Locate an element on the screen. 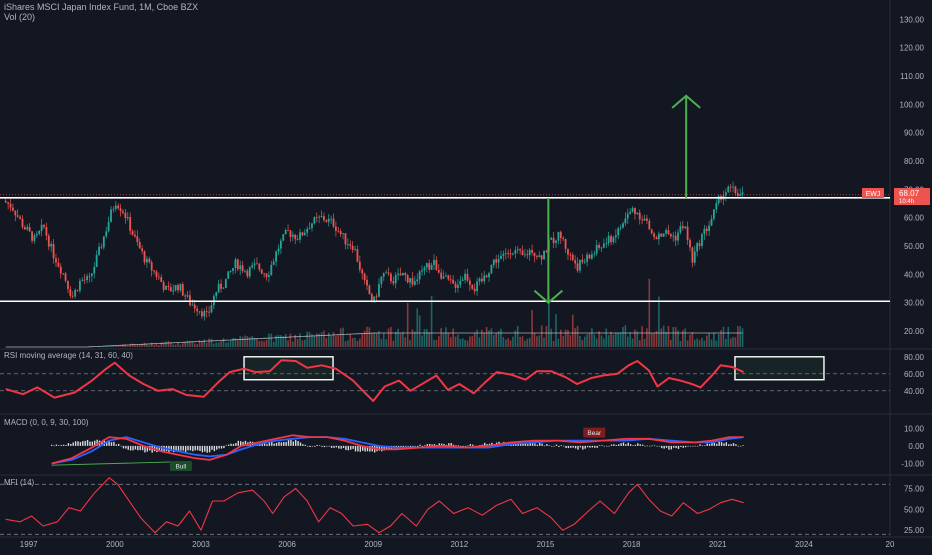 The image size is (932, 555). symbol-tag: EWJ is located at coordinates (873, 194).